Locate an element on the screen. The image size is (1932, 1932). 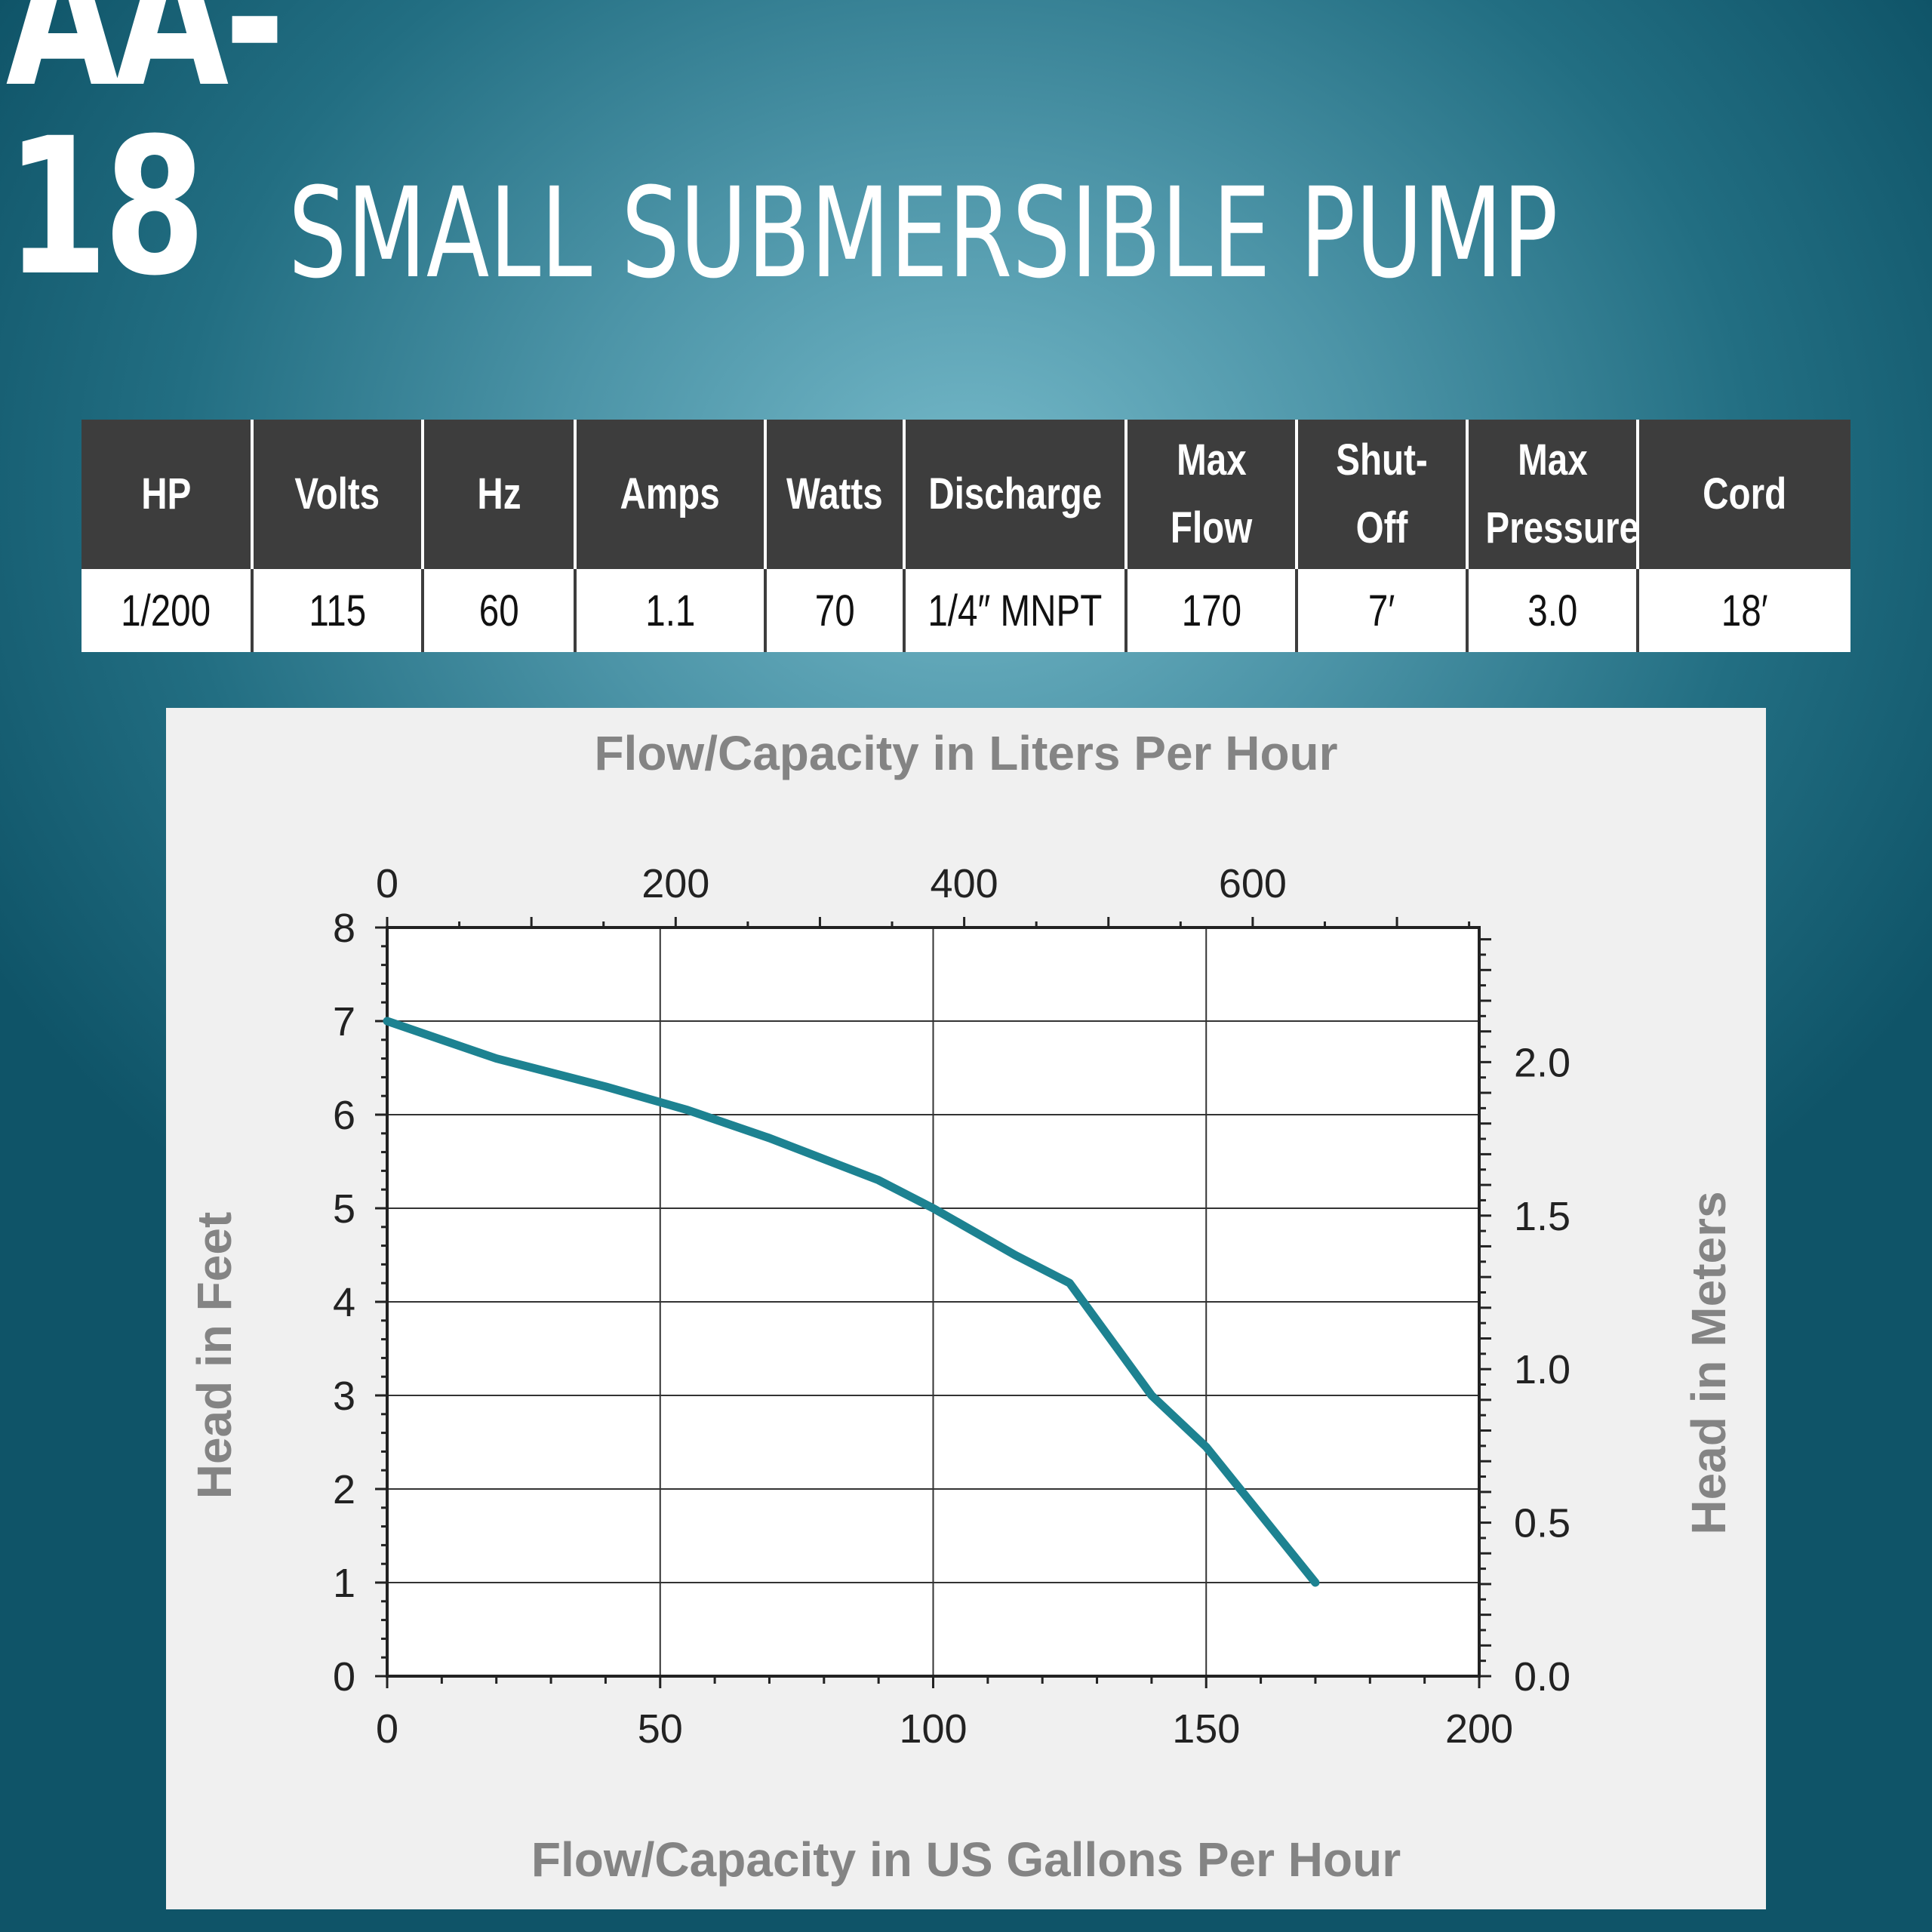
spec-header-hp: HP is located at coordinates (167, 494).